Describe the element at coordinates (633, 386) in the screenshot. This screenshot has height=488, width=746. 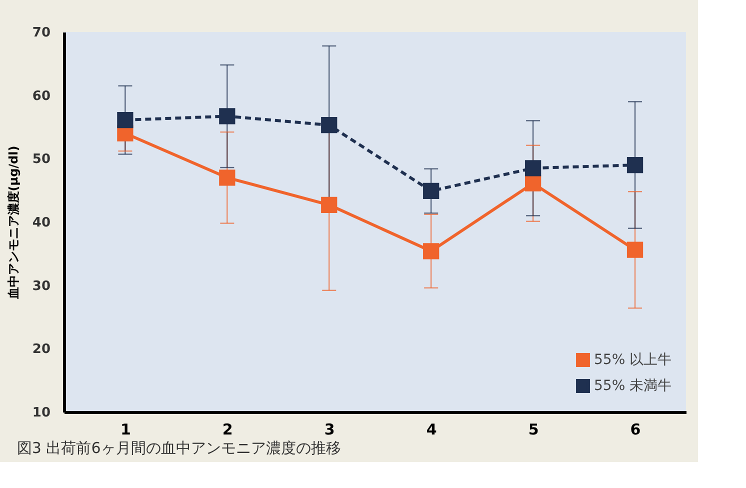
I see `legend-label: 55% 未満牛` at that location.